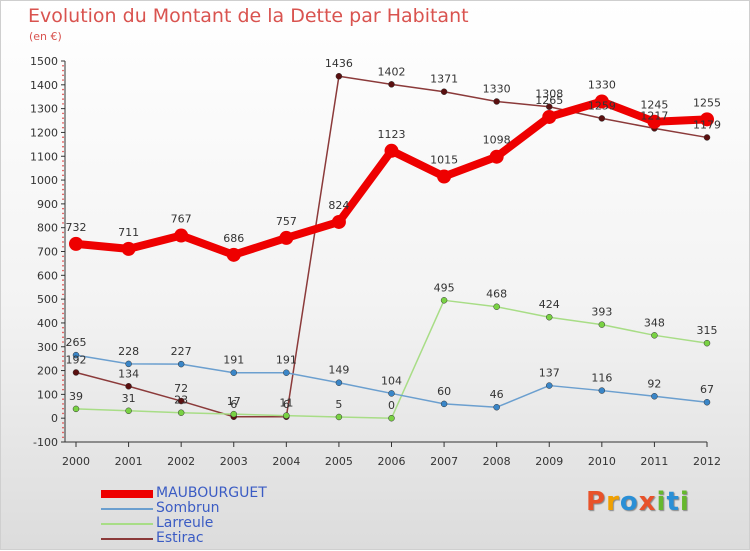 This screenshot has width=750, height=551. What do you see at coordinates (654, 115) in the screenshot?
I see `data-label-estirac: 1217` at bounding box center [654, 115].